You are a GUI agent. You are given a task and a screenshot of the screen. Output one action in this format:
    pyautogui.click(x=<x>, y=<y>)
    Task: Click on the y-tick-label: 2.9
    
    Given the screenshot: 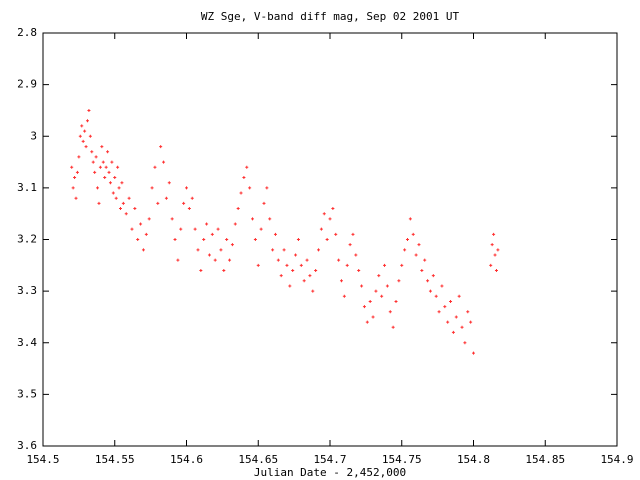 What is the action you would take?
    pyautogui.click(x=27, y=84)
    